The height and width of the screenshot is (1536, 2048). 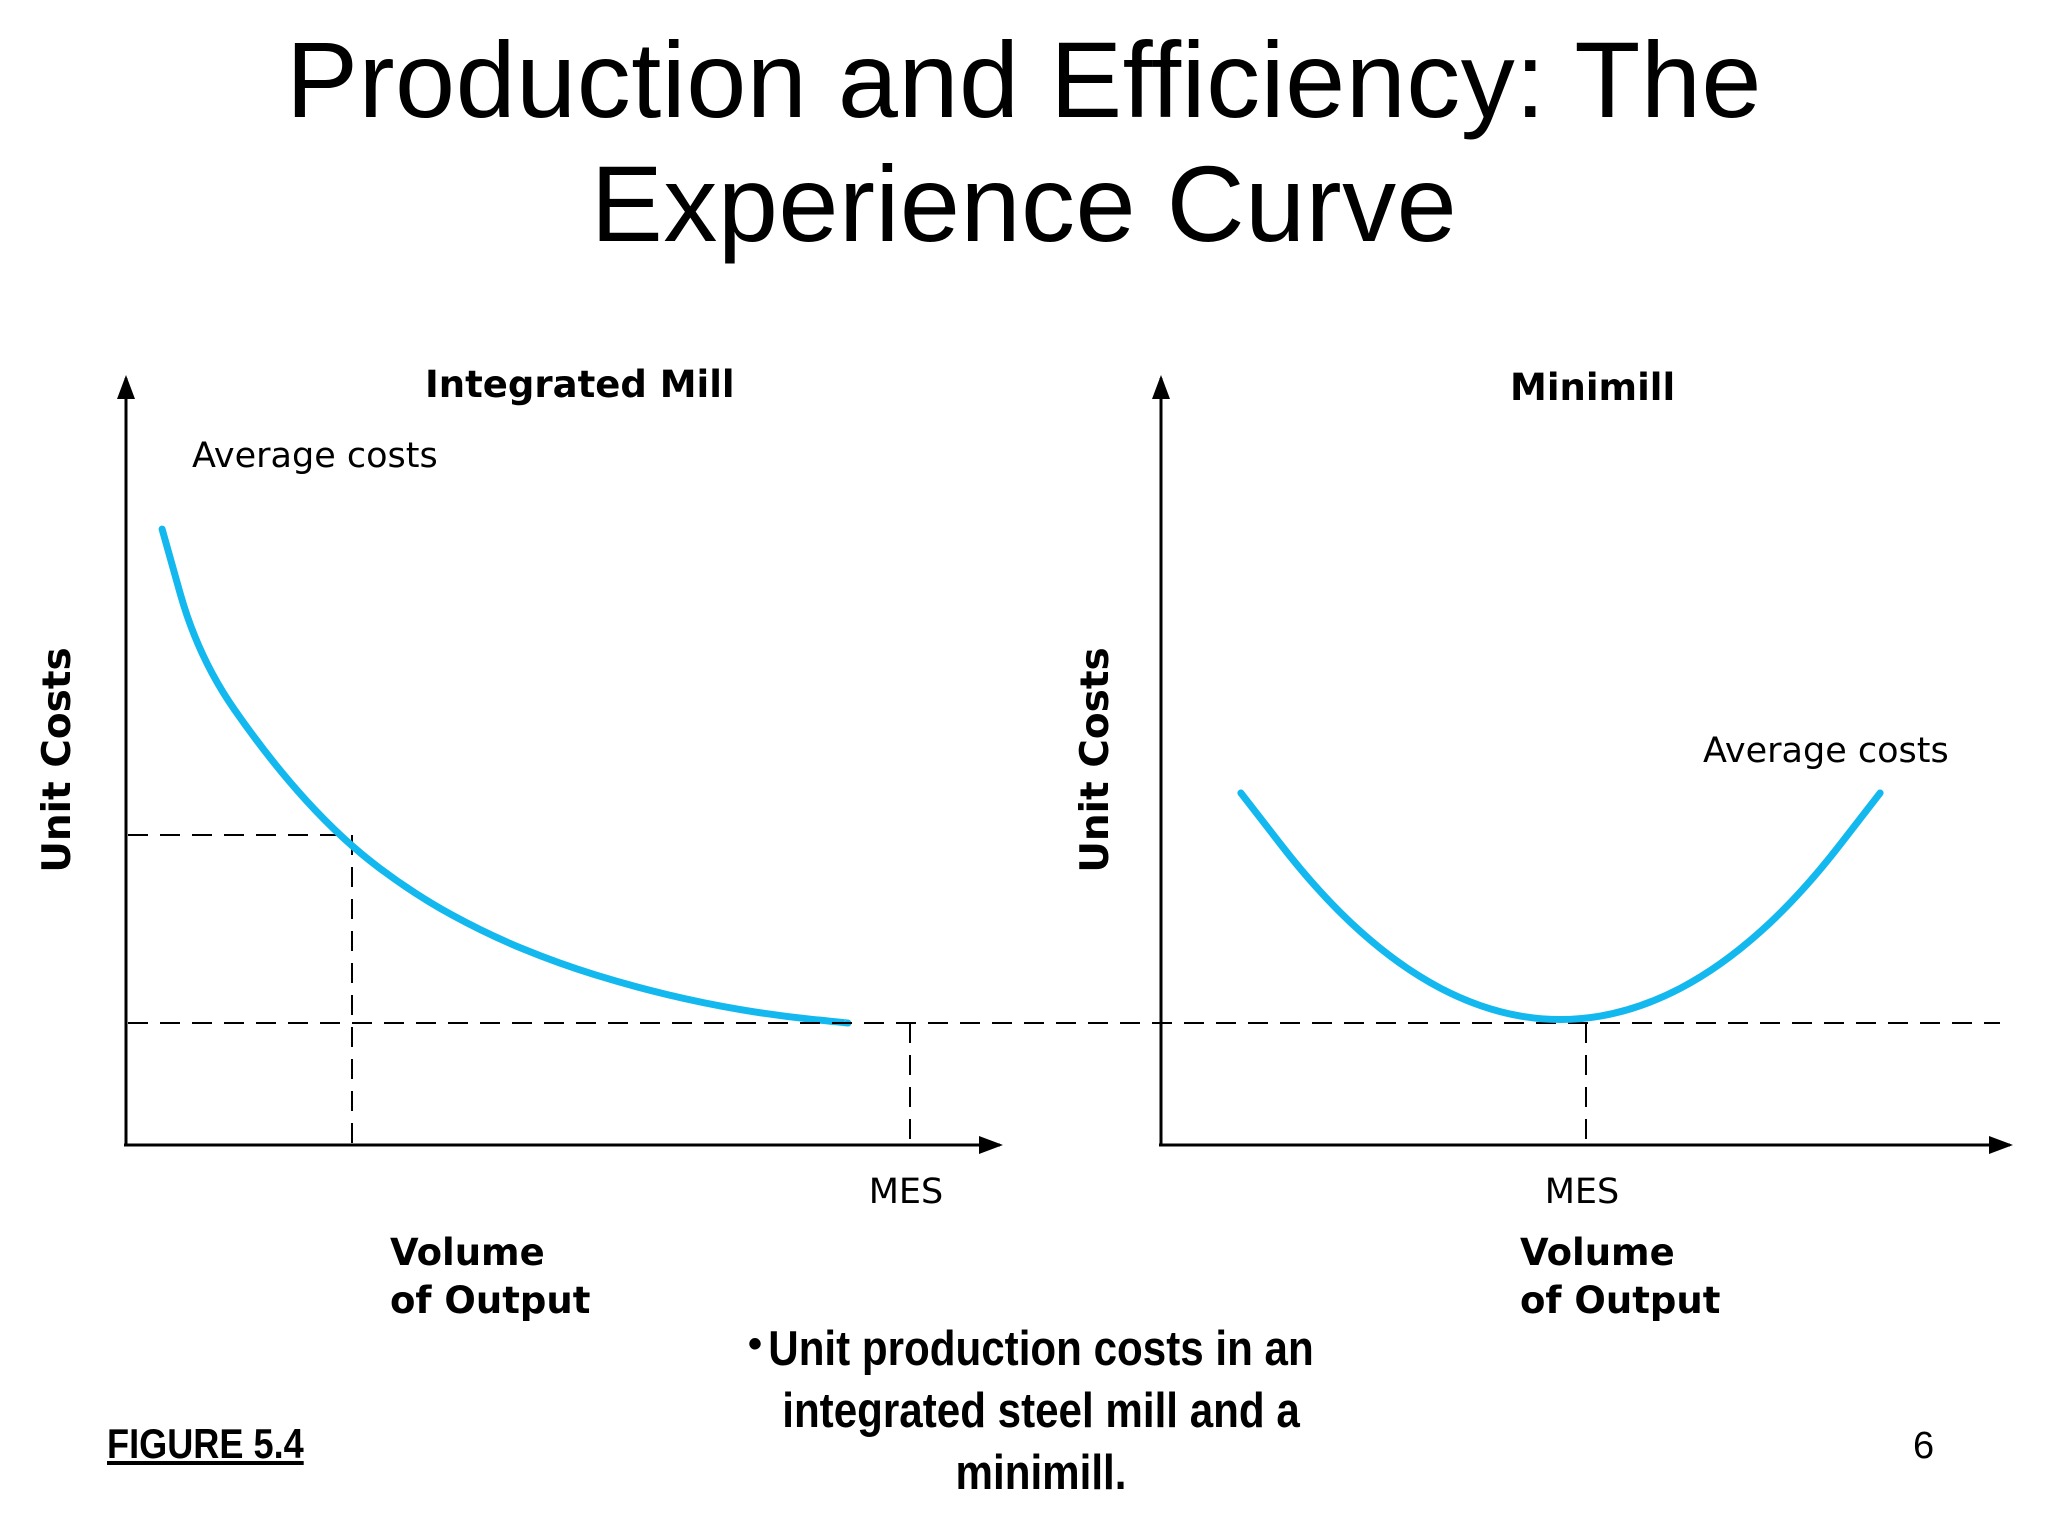 What do you see at coordinates (505, 776) in the screenshot?
I see `integrated-mill-average-cost-curve` at bounding box center [505, 776].